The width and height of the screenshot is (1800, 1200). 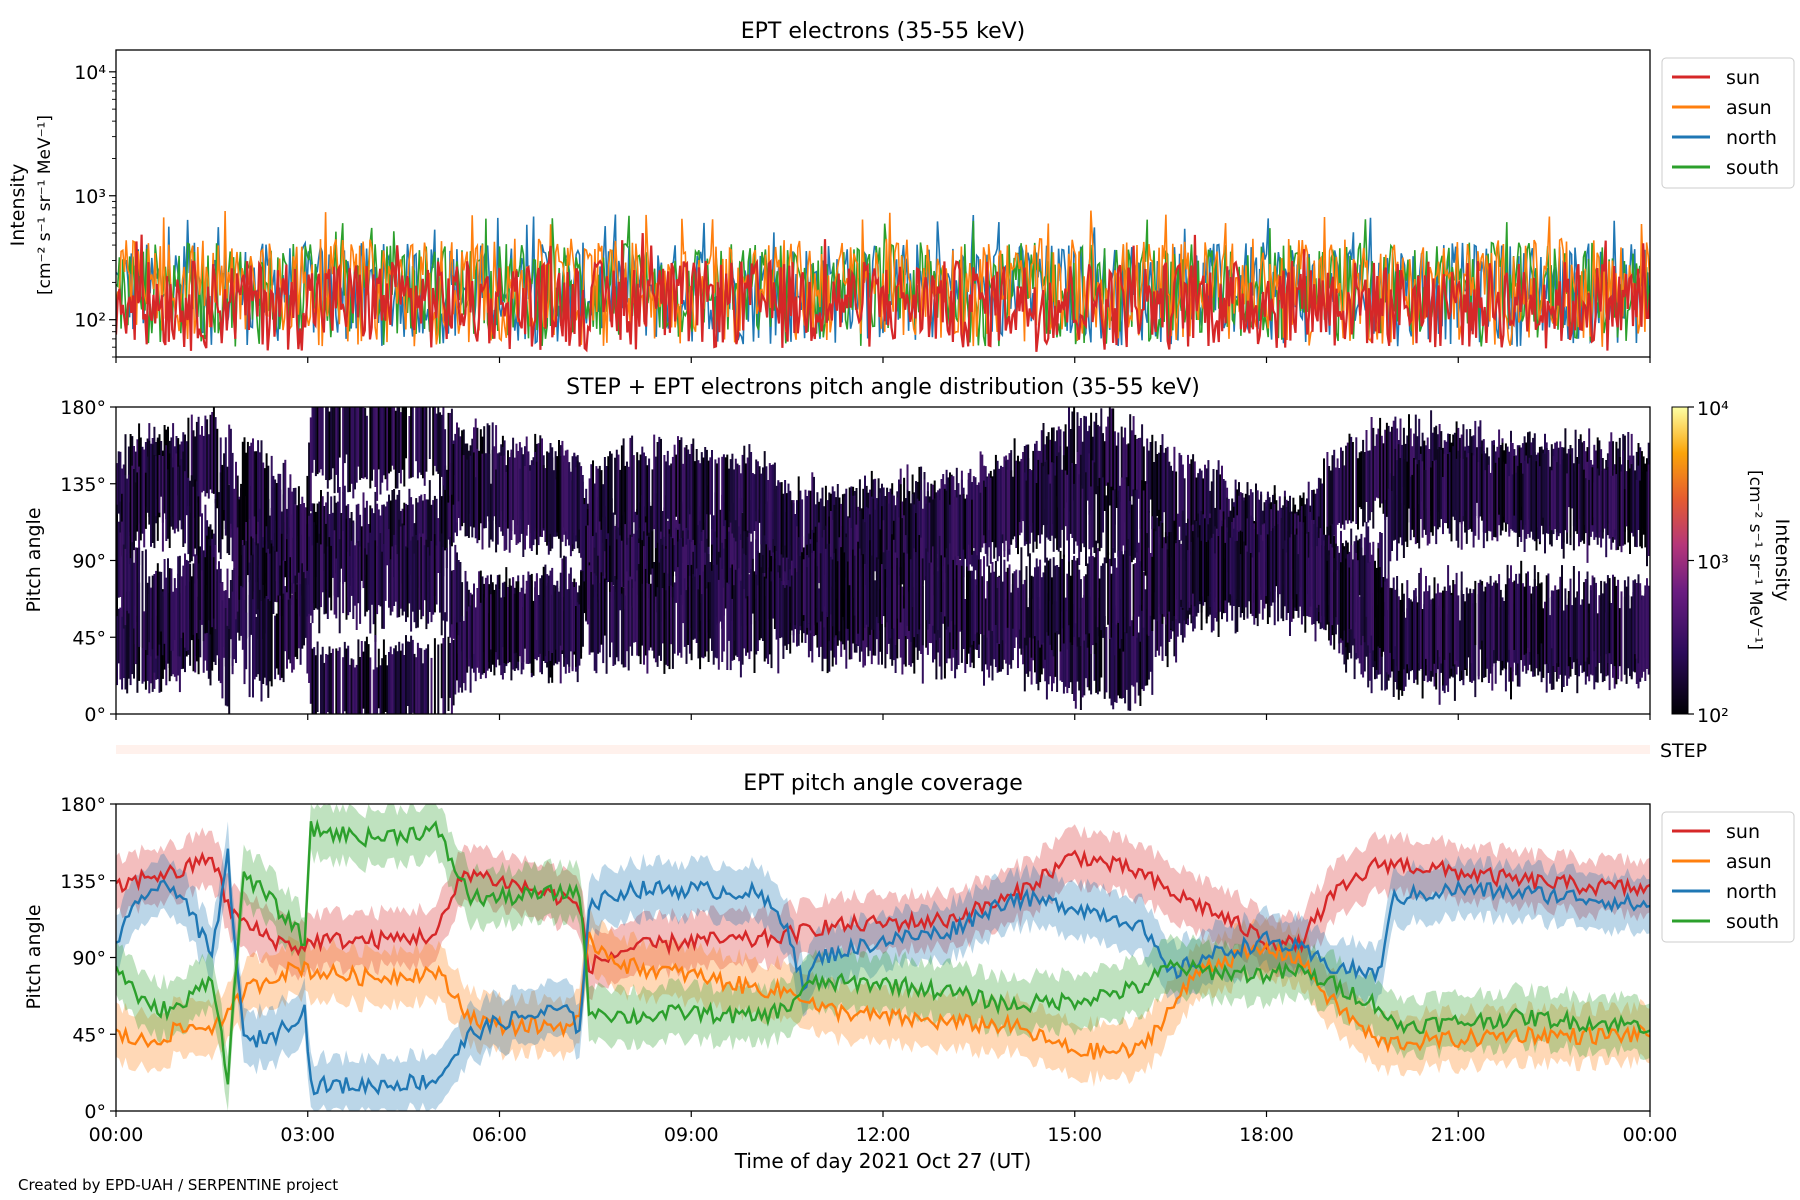 I want to click on coverage-panel-title: EPT pitch angle coverage, so click(x=883, y=783).